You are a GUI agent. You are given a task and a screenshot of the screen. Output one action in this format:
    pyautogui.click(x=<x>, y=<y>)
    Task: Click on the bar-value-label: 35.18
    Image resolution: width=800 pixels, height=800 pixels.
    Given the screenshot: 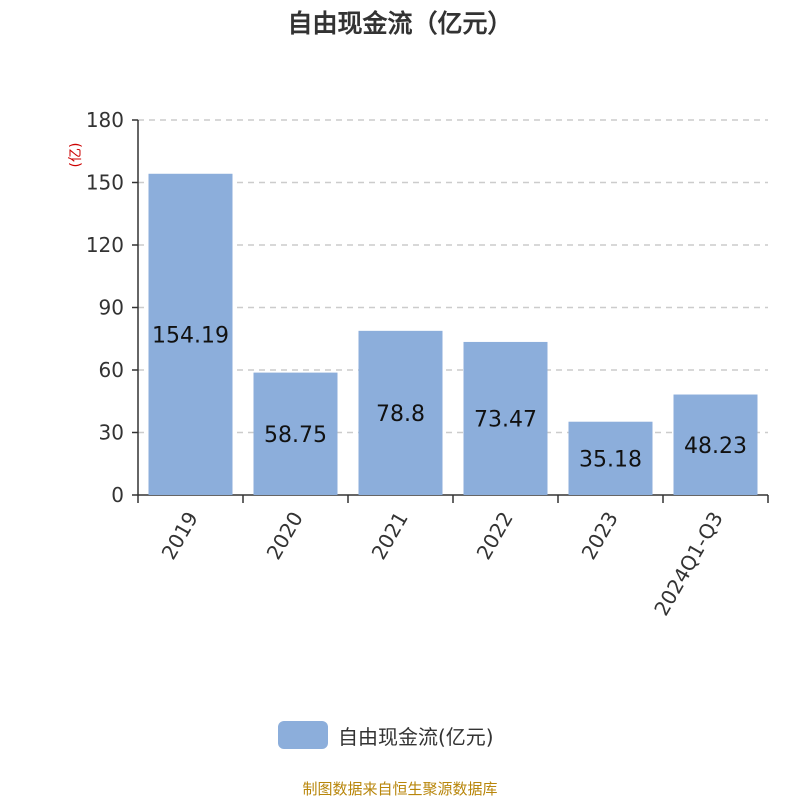 What is the action you would take?
    pyautogui.click(x=610, y=459)
    